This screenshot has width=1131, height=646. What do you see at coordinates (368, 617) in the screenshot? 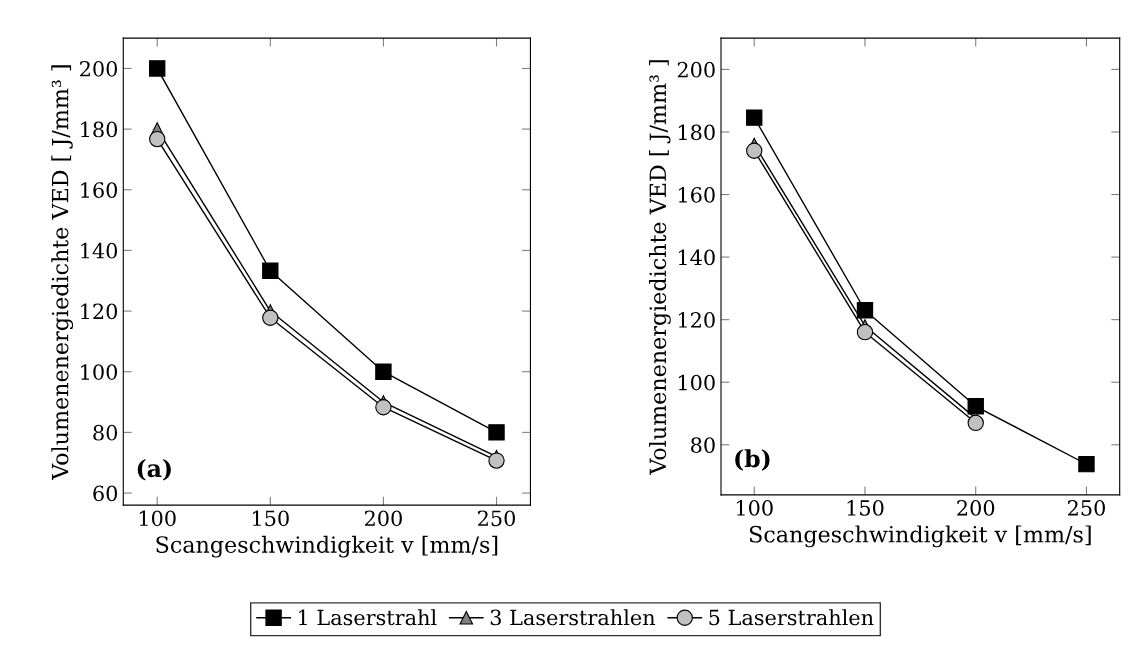
I see `legend-label: 1 Laserstrahl` at bounding box center [368, 617].